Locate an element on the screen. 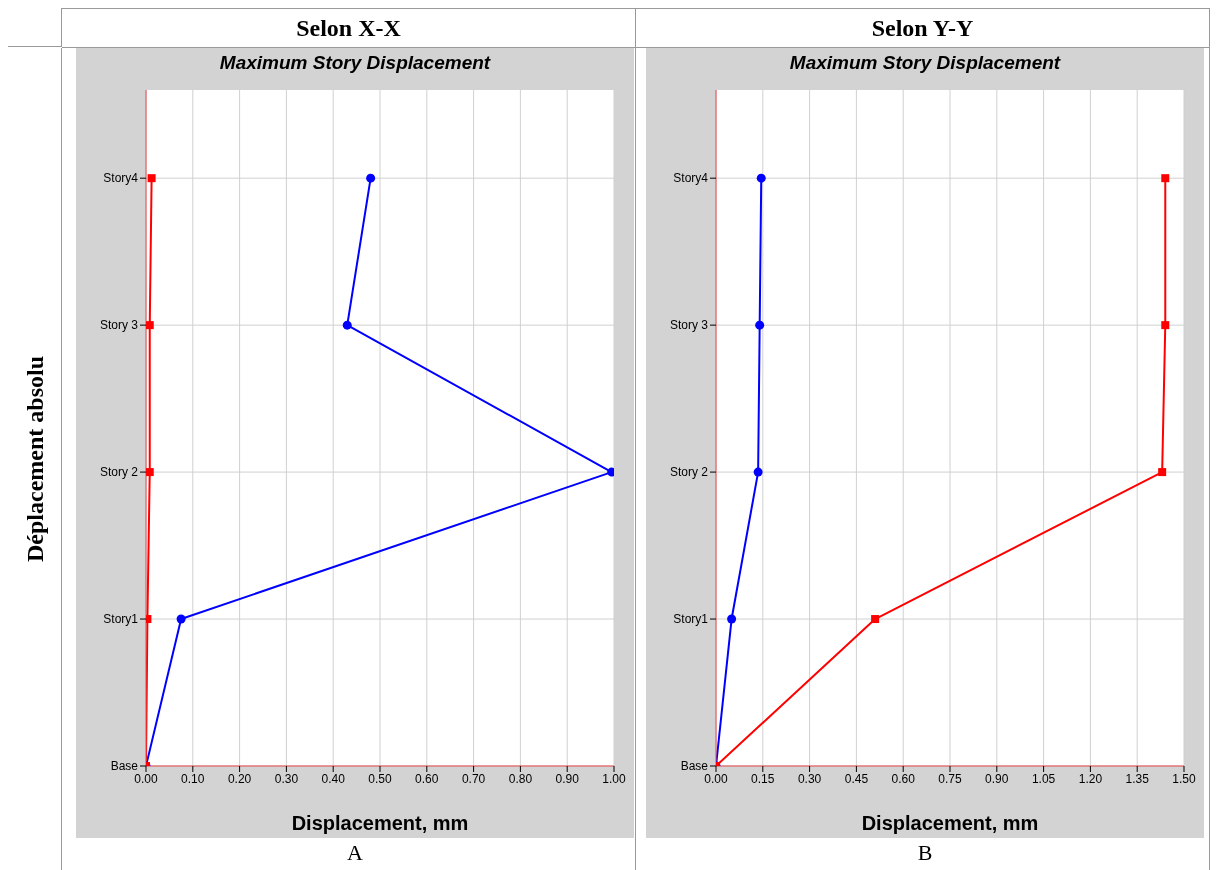 The image size is (1220, 870). text: B is located at coordinates (925, 853).